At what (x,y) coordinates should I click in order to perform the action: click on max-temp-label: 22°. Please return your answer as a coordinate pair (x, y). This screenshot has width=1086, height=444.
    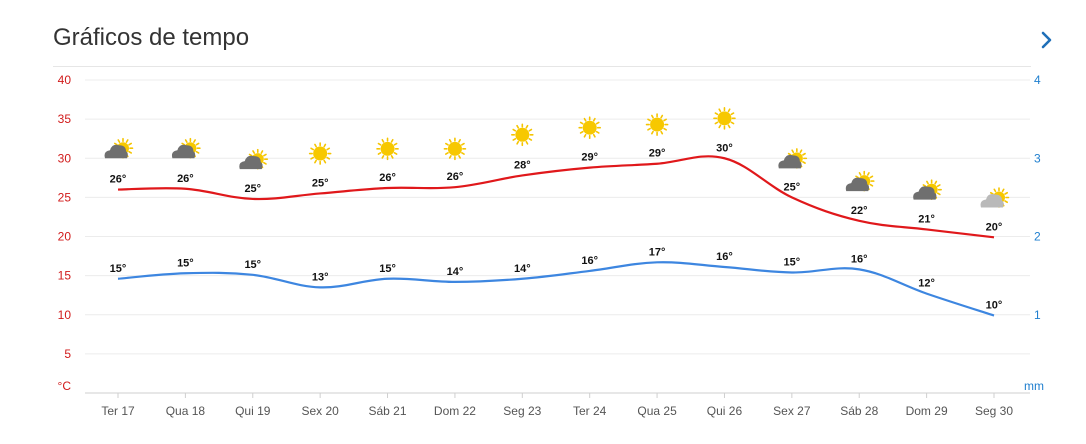
    Looking at the image, I should click on (859, 211).